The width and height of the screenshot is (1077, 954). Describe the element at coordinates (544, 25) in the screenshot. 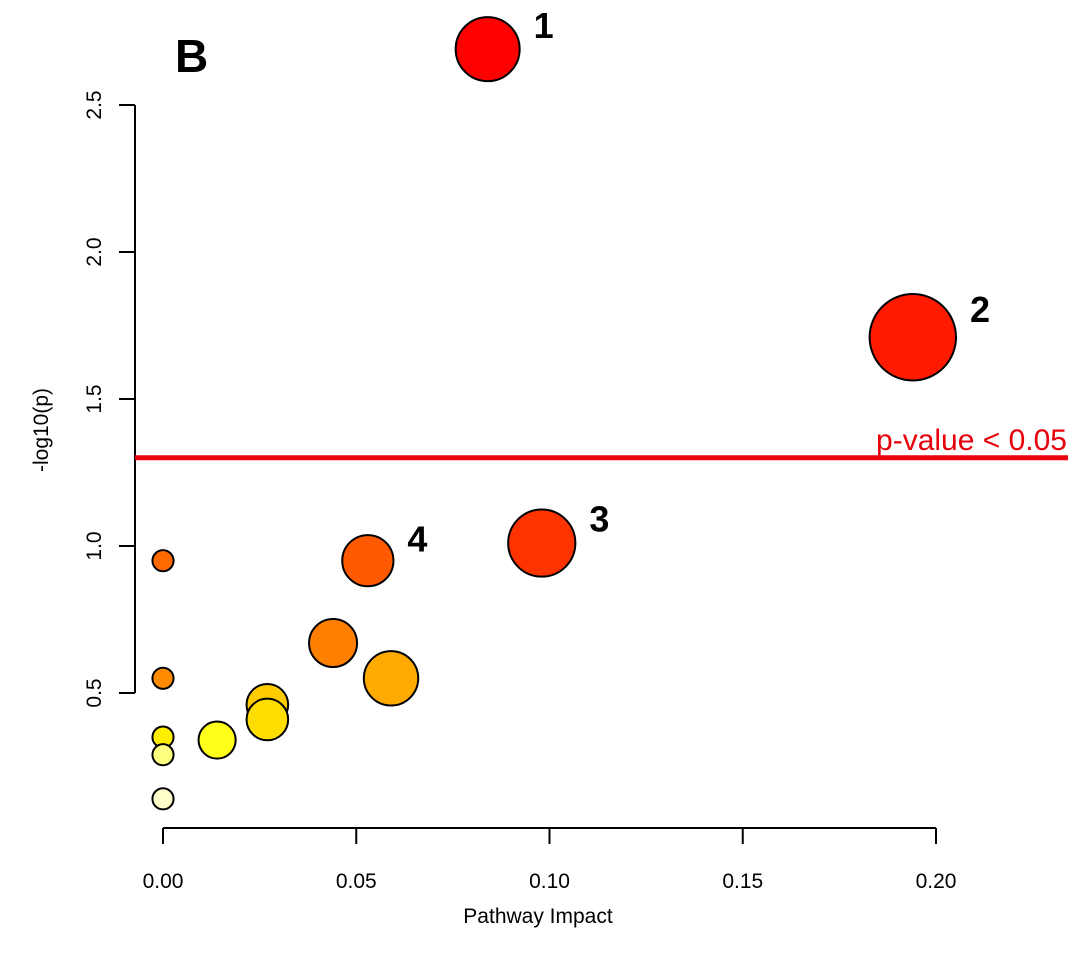

I see `point-label: 1` at that location.